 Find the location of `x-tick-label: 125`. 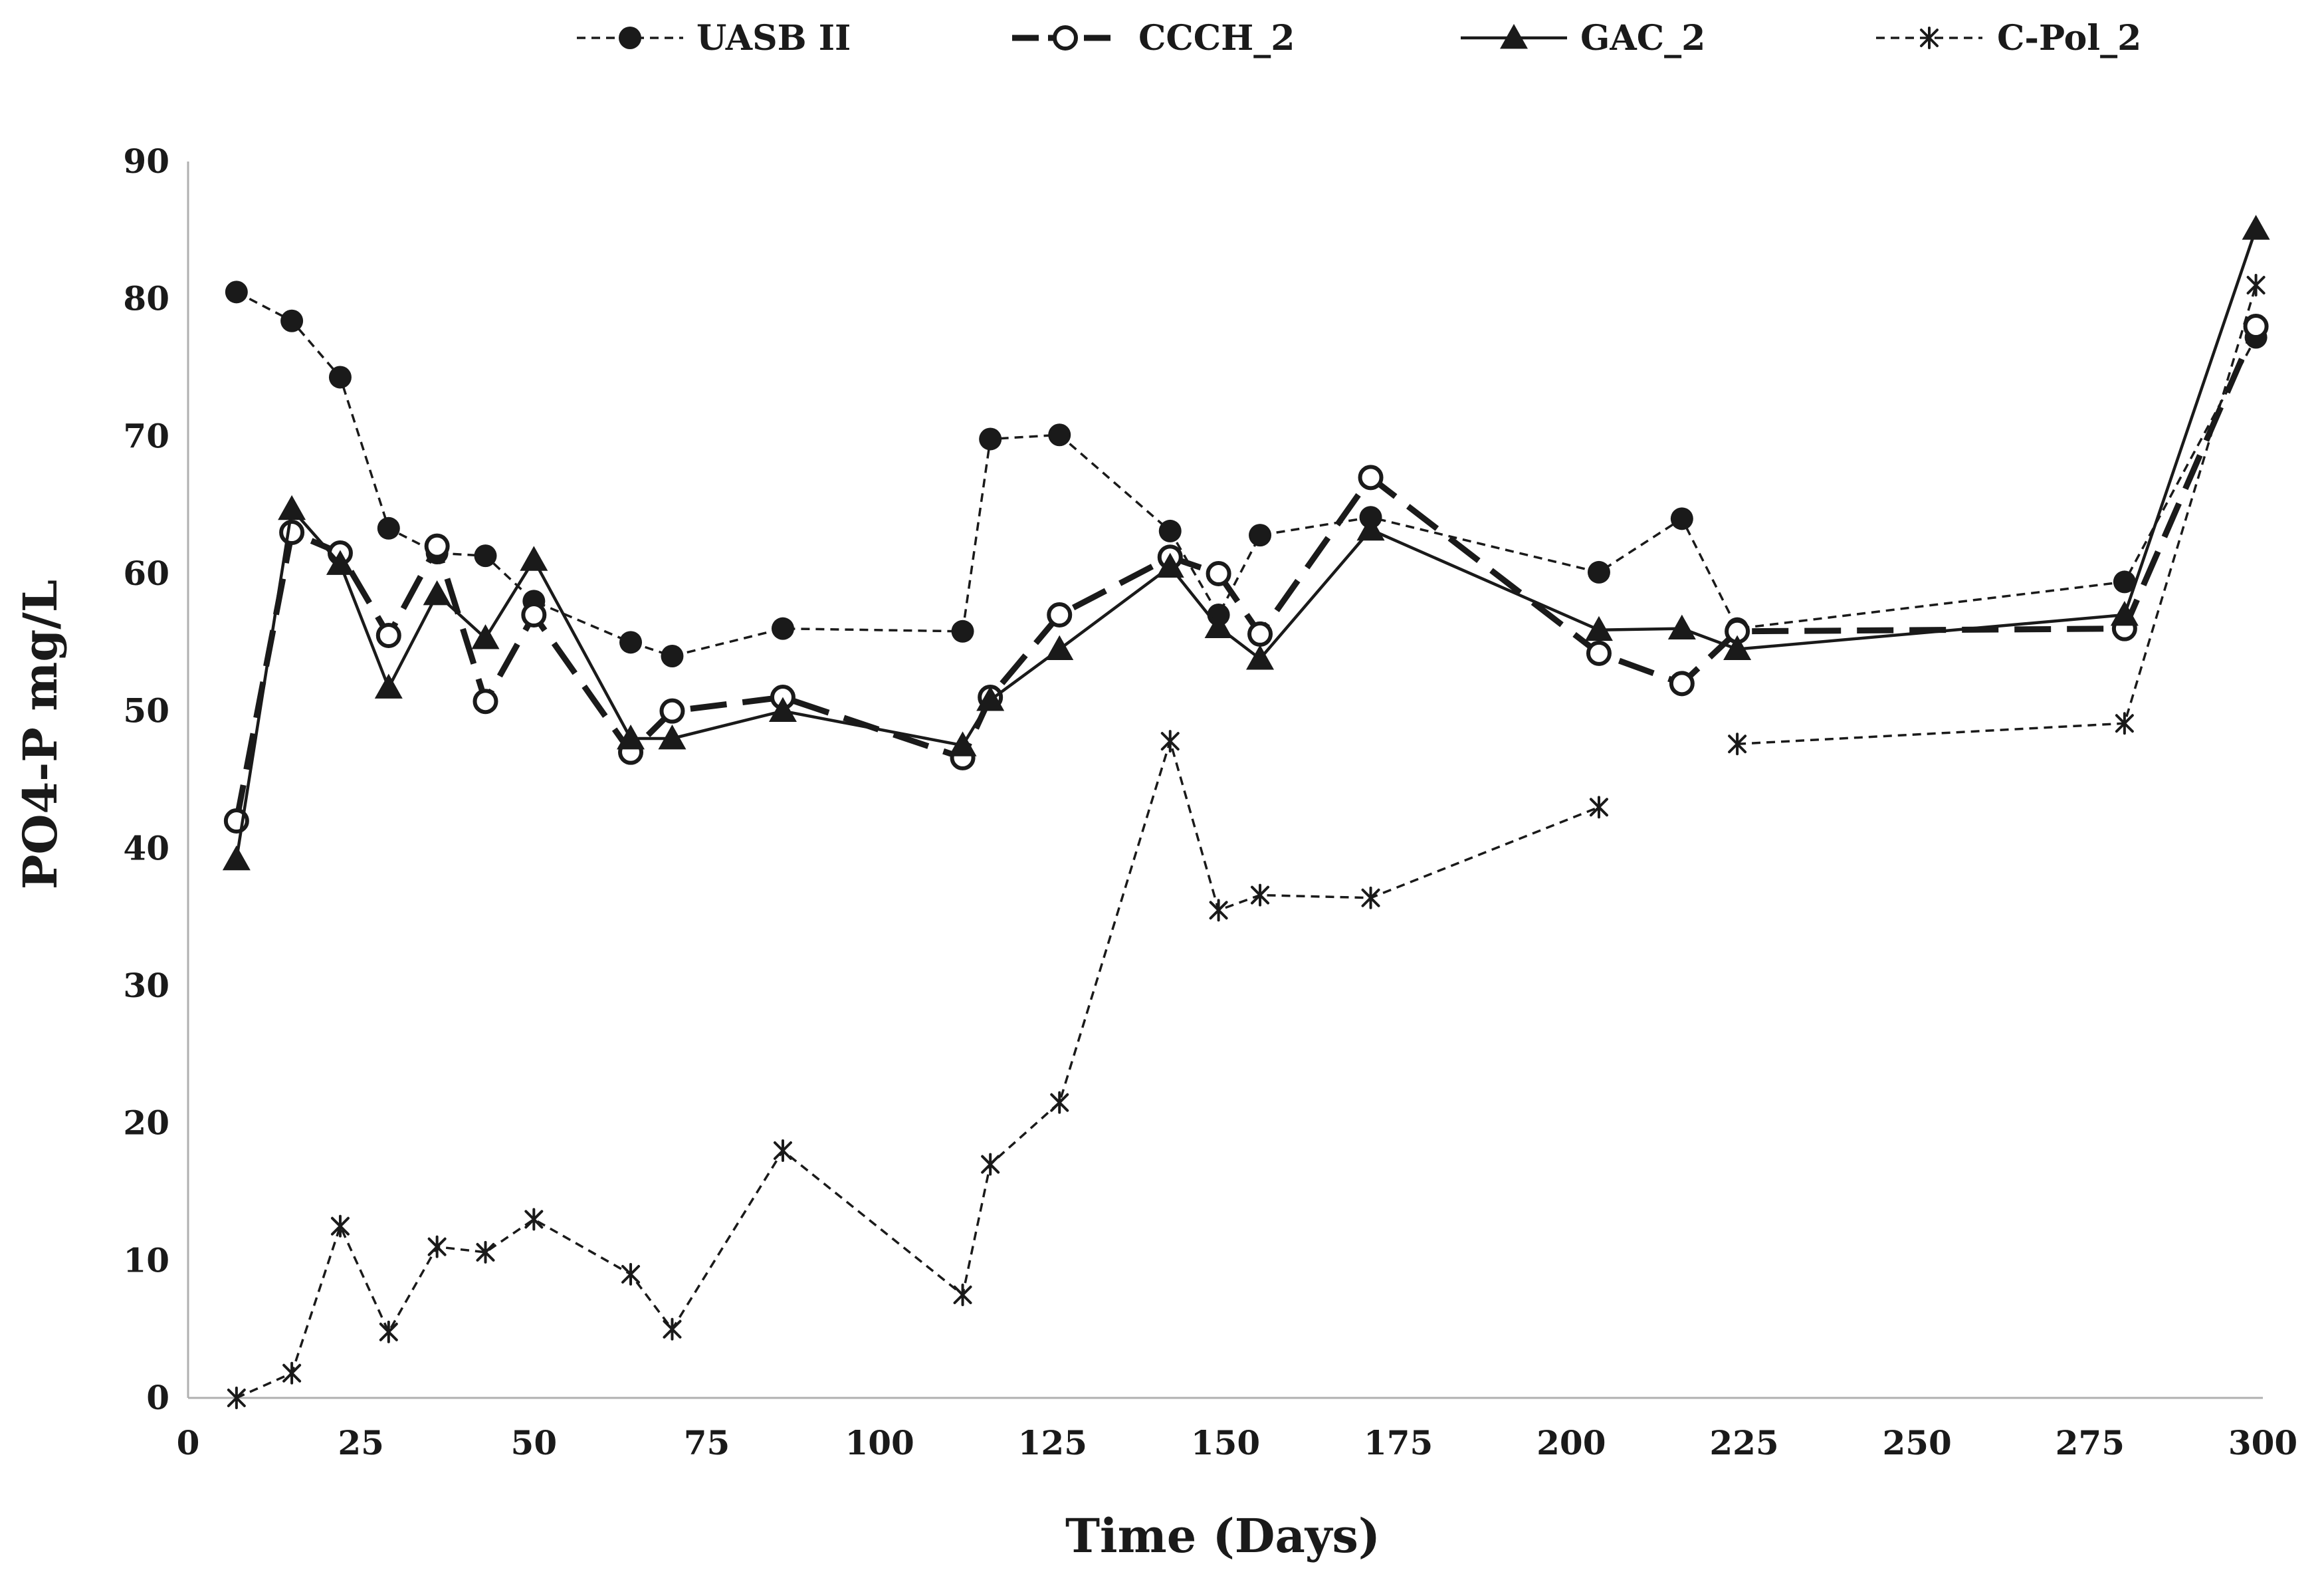

x-tick-label: 125 is located at coordinates (1052, 1442).